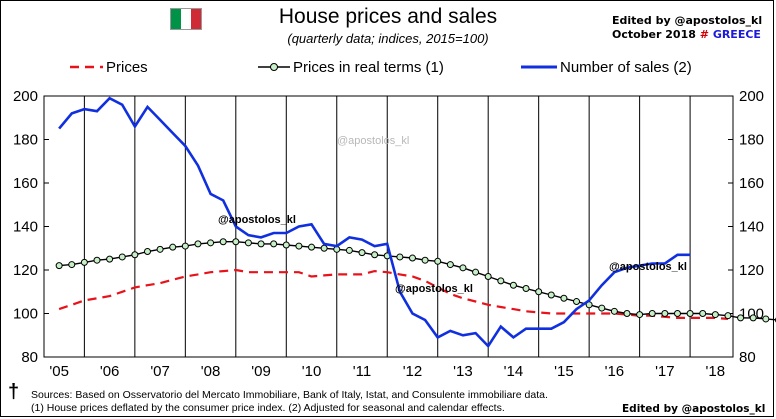  What do you see at coordinates (694, 409) in the screenshot?
I see `edited-by-footer: Edited by @apostolos_kl` at bounding box center [694, 409].